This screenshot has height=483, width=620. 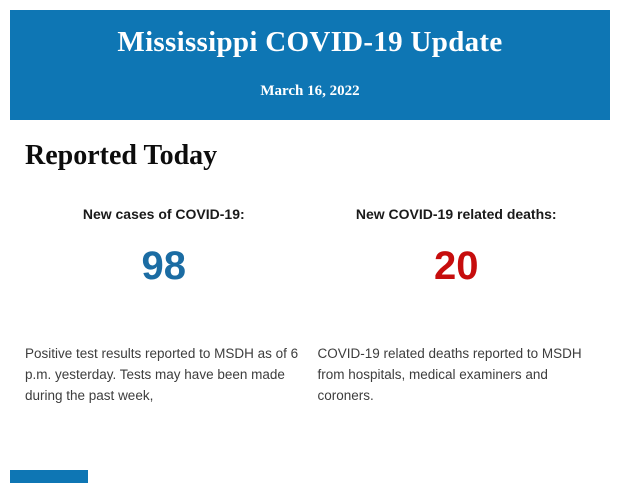 I want to click on page-title: Mississippi COVID-19 Update, so click(x=310, y=42).